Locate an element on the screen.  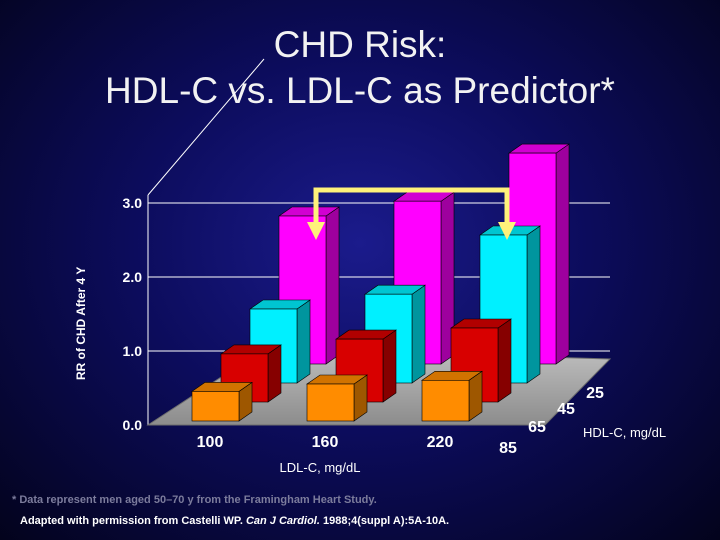
y-tick-label: 1.0 is located at coordinates (133, 351).